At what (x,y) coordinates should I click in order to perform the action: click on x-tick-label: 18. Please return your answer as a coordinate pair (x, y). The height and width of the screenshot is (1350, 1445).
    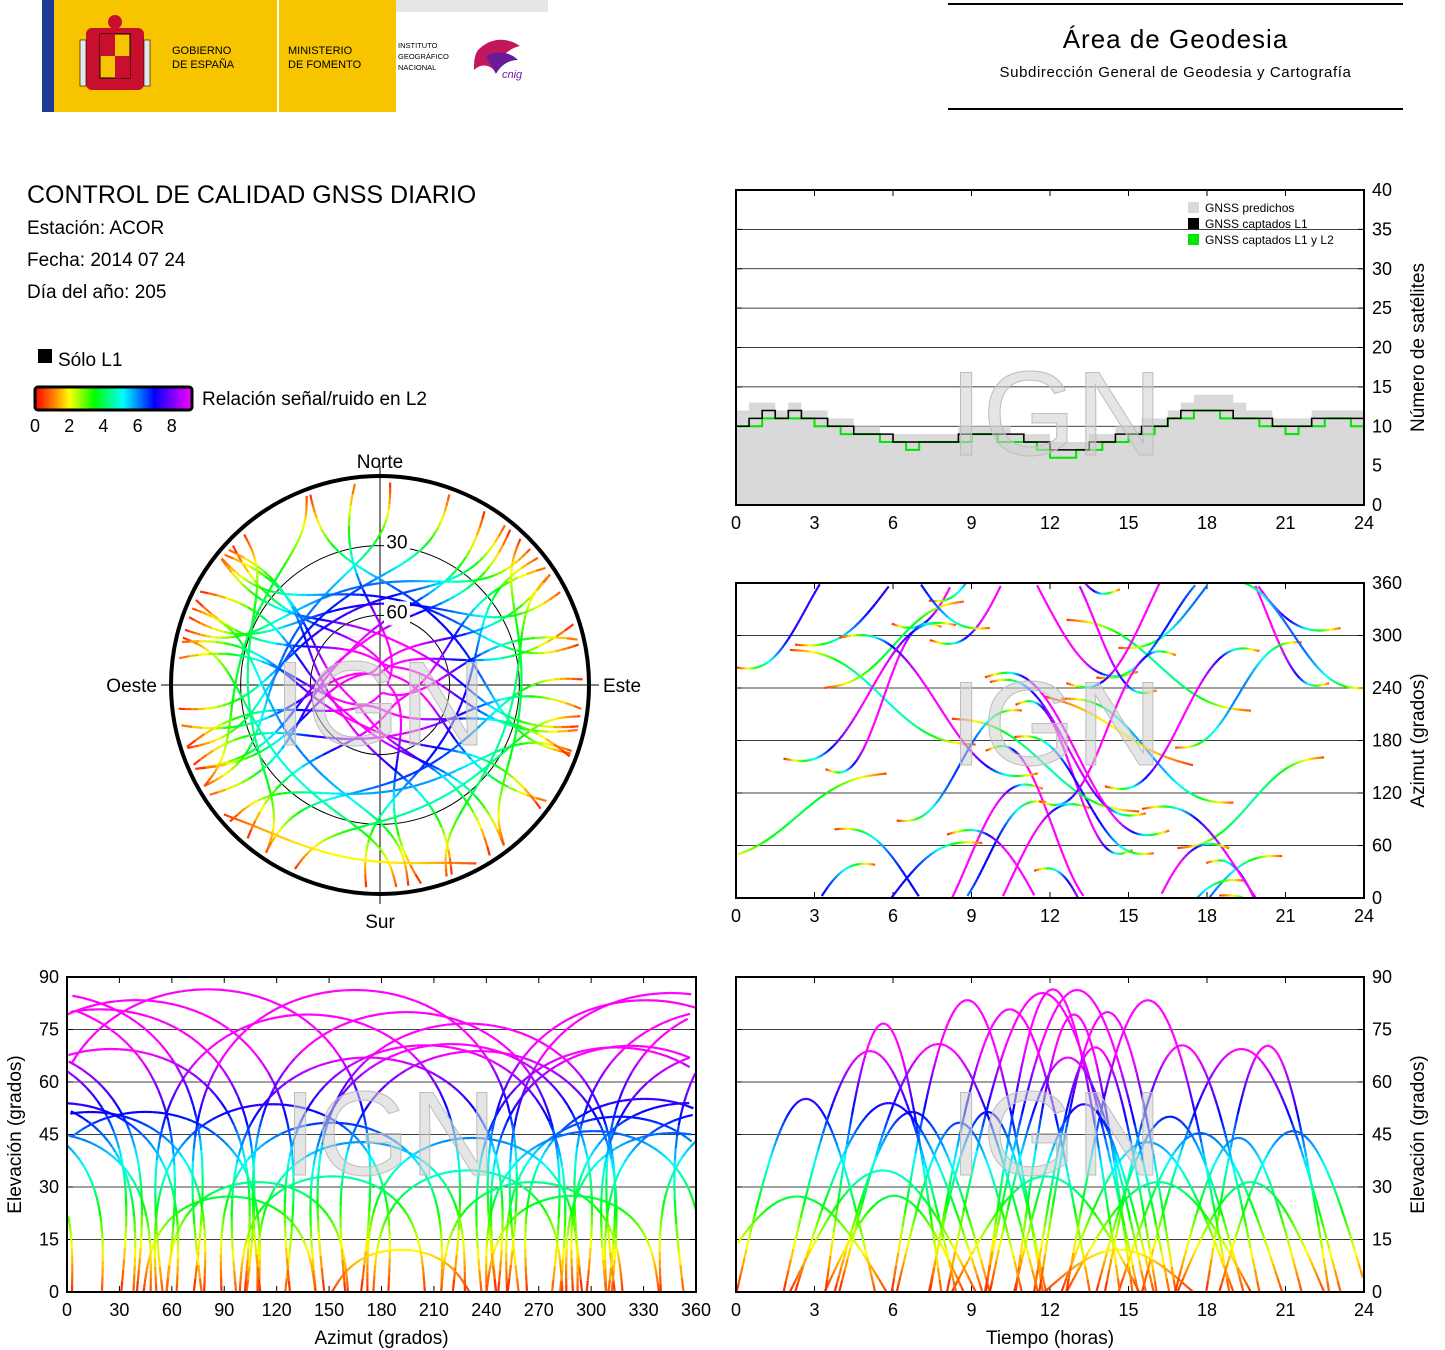
    Looking at the image, I should click on (1207, 916).